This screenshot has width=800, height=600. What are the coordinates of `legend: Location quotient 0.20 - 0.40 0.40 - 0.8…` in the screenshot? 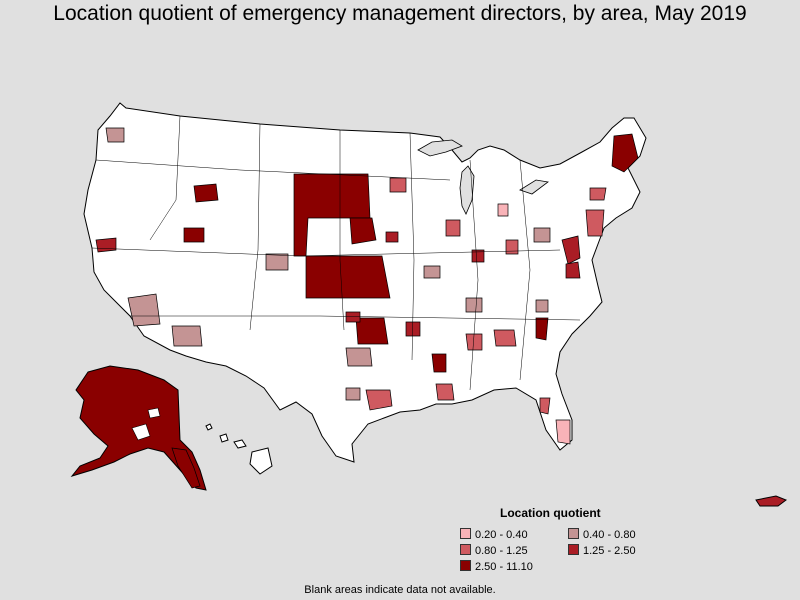 It's located at (567, 541).